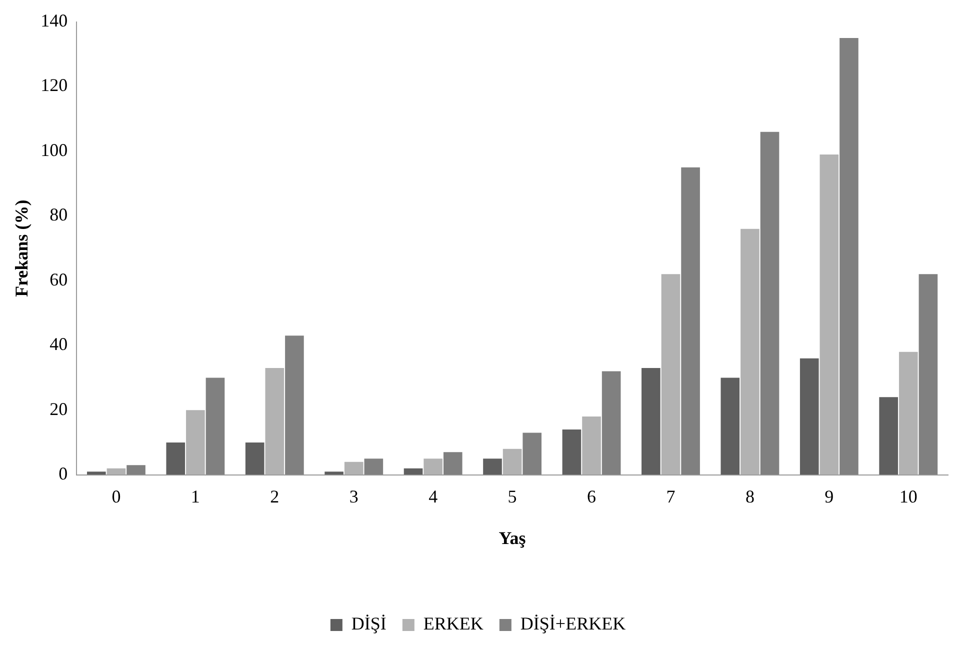  Describe the element at coordinates (353, 496) in the screenshot. I see `x-tick-label: 3` at that location.